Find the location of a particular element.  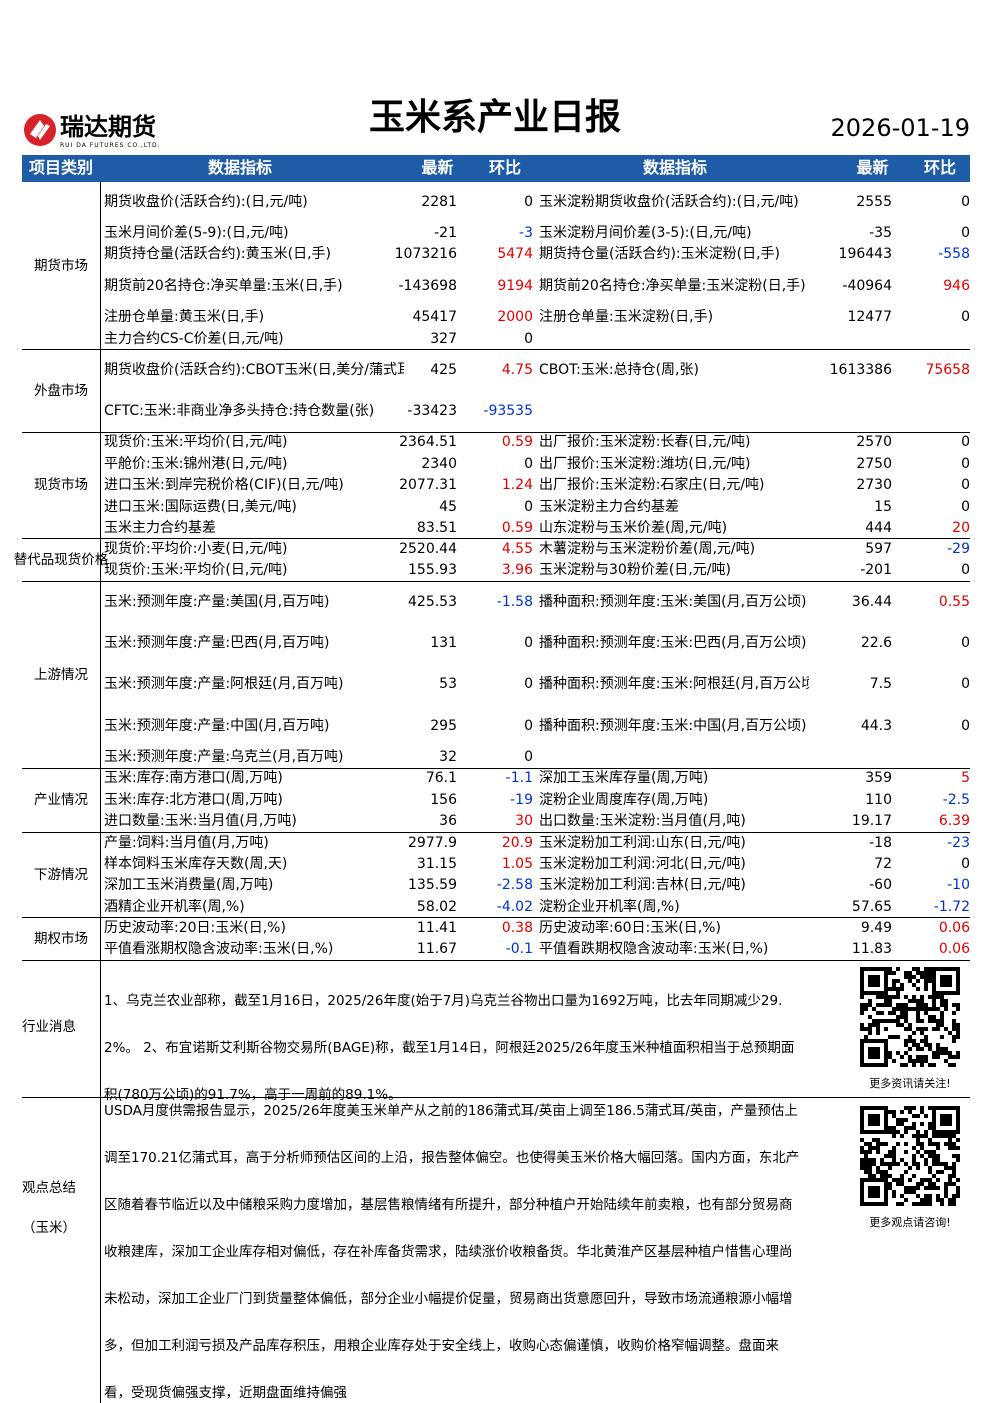

indicator-name: 播种面积:预测年度:玉米:巴西(月,百万公顷) is located at coordinates (673, 643).